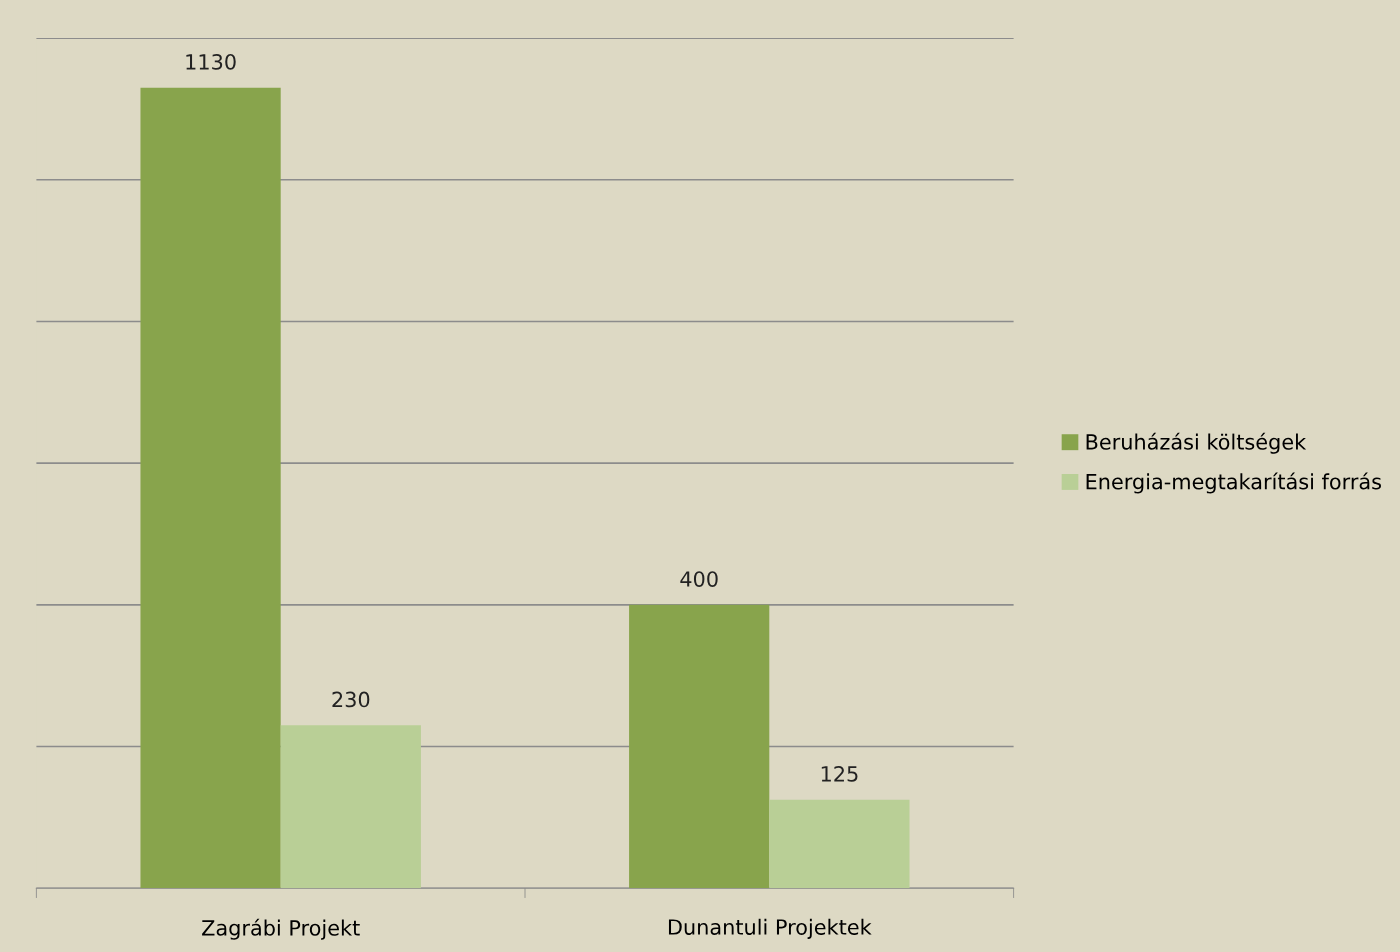 This screenshot has height=952, width=1400. I want to click on legend-label: Beruházási költségek, so click(1196, 443).